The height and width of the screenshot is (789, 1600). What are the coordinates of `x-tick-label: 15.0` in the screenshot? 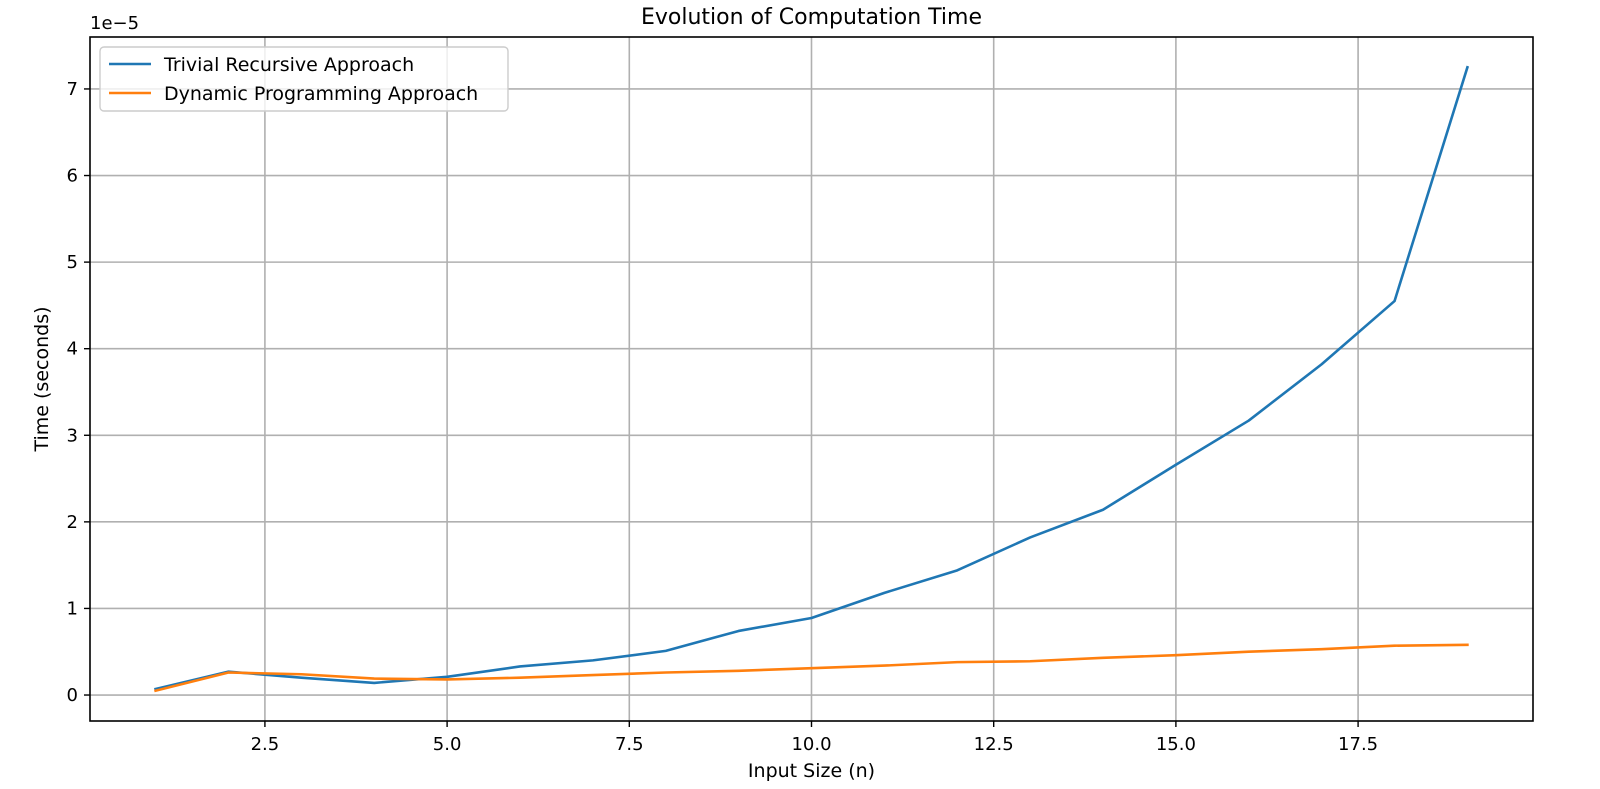 It's located at (1176, 744).